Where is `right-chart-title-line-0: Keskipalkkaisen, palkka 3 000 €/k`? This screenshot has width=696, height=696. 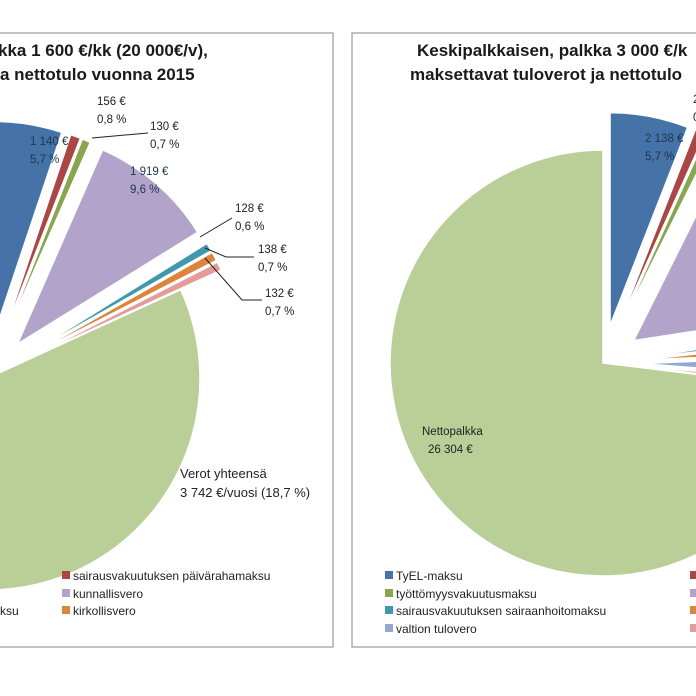
right-chart-title-line-0: Keskipalkkaisen, palkka 3 000 €/k is located at coordinates (552, 50).